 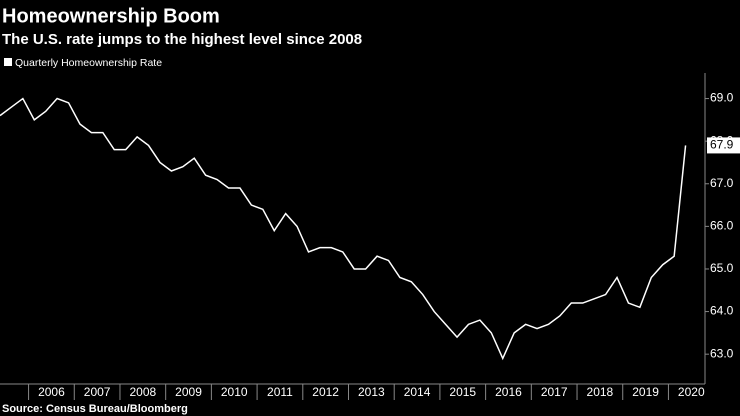 What do you see at coordinates (691, 392) in the screenshot?
I see `x-tick-label: 2020` at bounding box center [691, 392].